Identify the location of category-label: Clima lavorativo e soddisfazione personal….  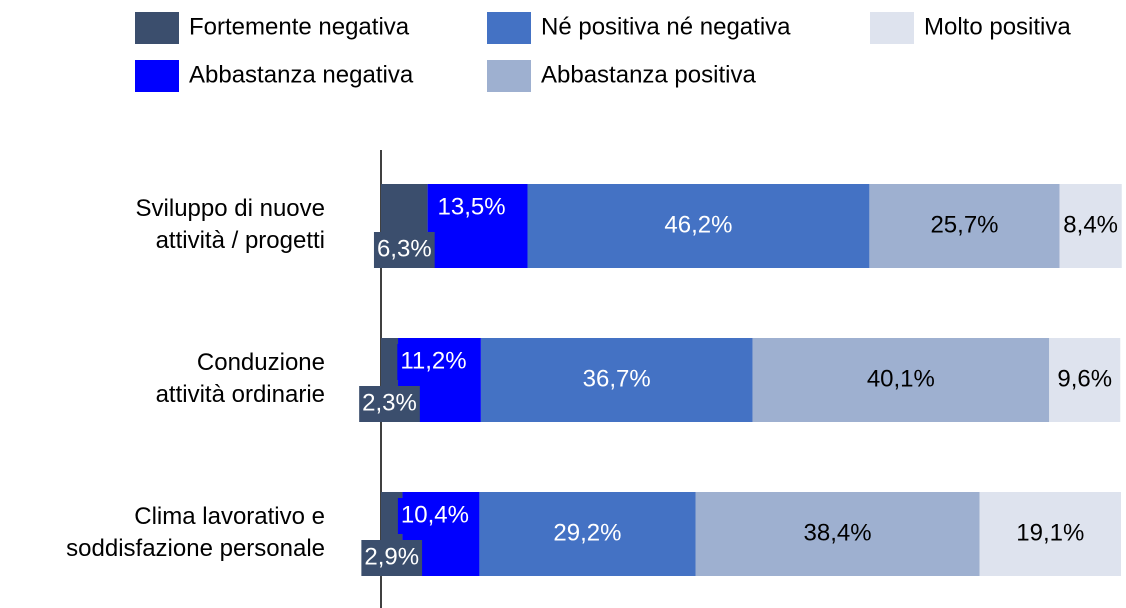
(195, 532).